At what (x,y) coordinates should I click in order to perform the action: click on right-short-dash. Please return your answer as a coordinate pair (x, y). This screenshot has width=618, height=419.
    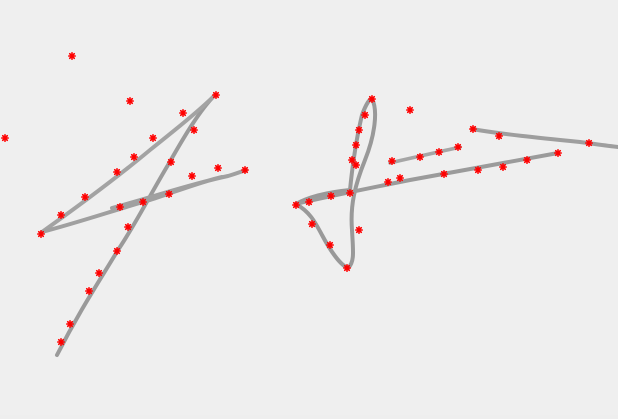
    Looking at the image, I should click on (425, 155).